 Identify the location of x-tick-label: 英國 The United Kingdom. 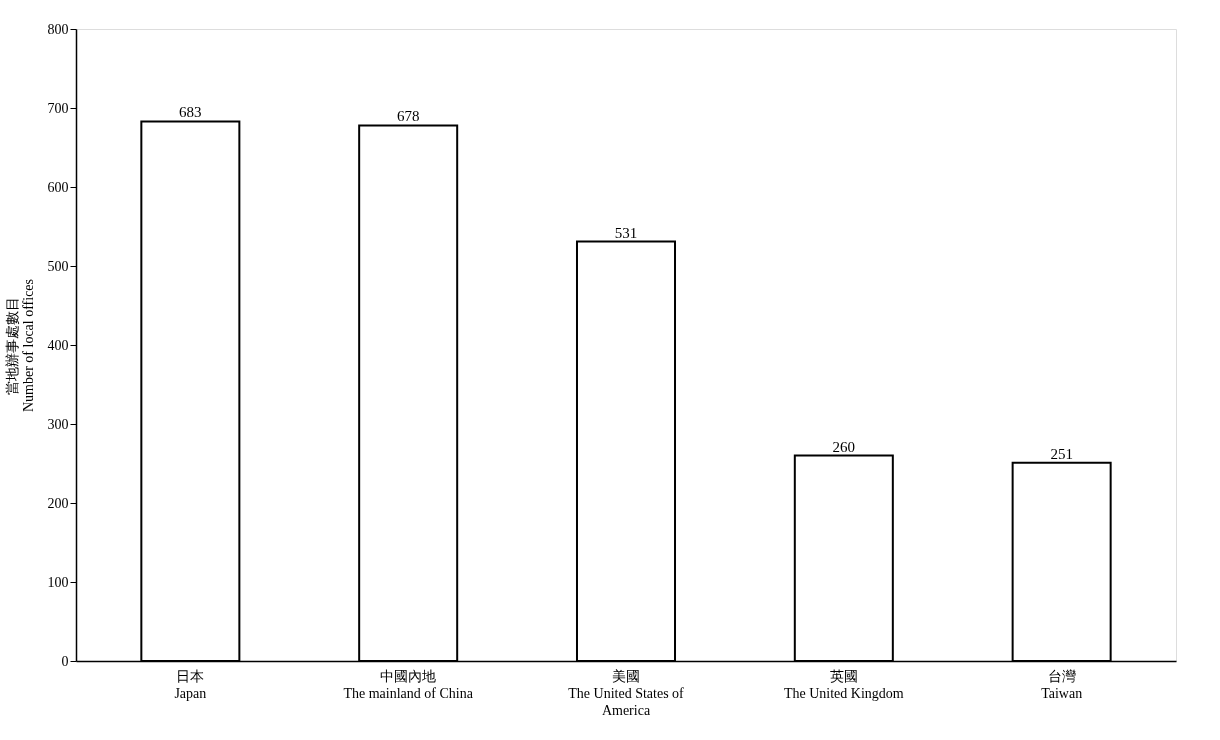
(843, 684).